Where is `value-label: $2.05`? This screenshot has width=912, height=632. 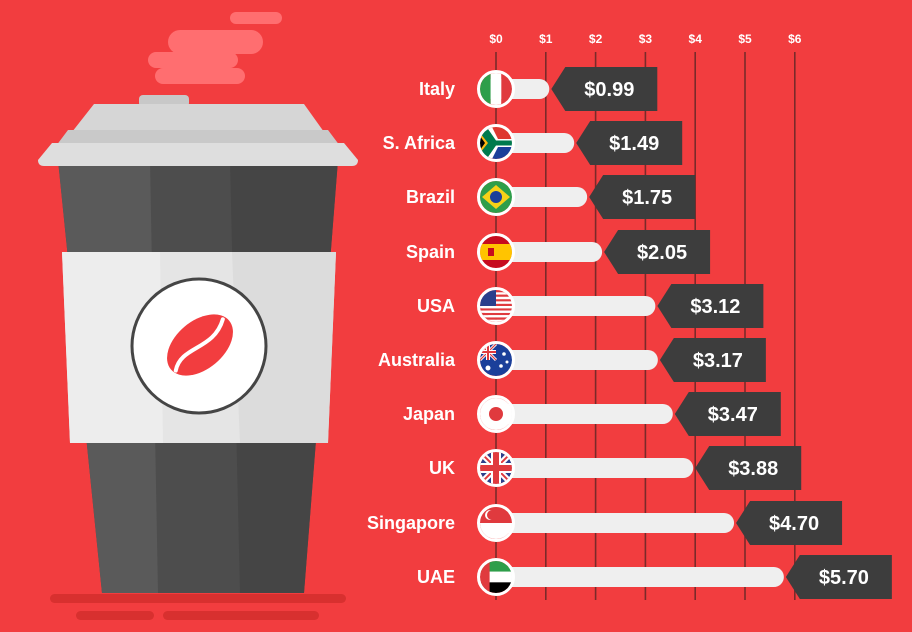 value-label: $2.05 is located at coordinates (657, 252).